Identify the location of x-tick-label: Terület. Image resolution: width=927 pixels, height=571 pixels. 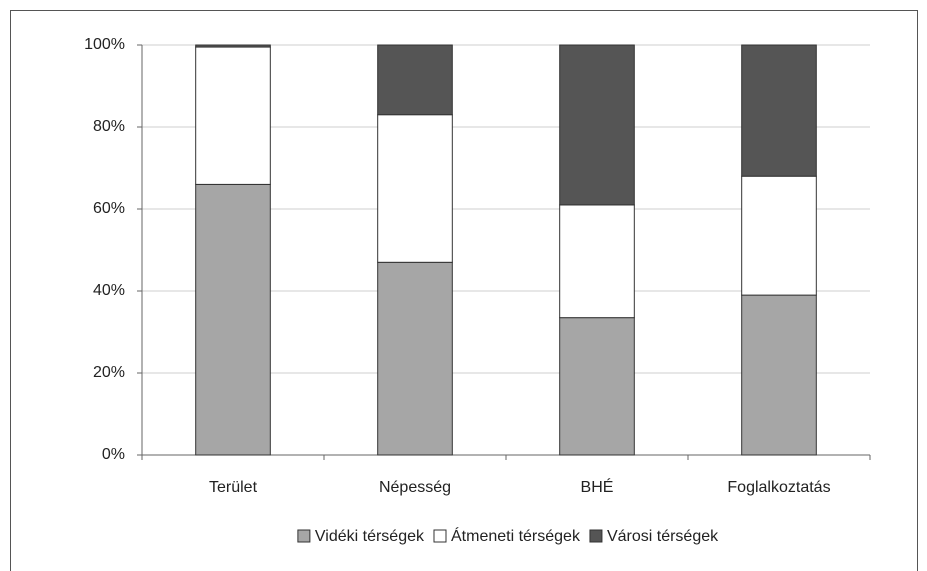
(233, 487).